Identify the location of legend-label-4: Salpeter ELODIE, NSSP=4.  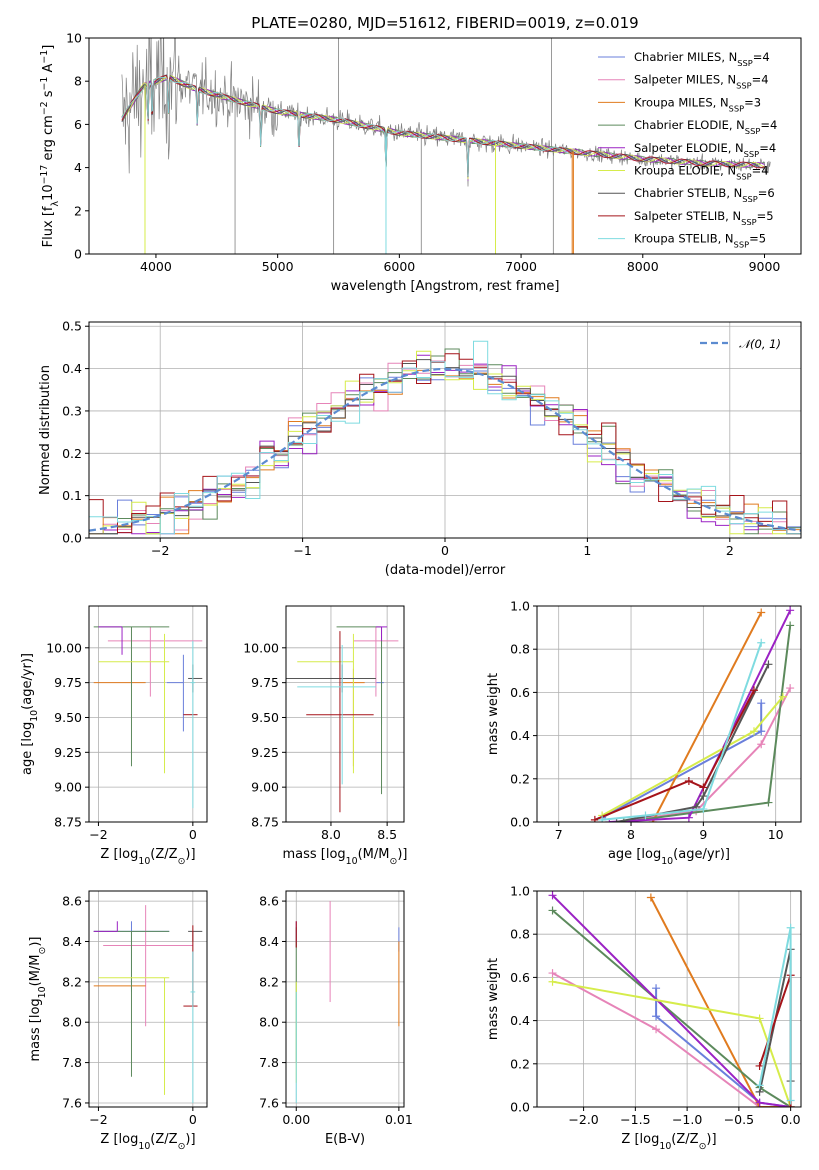
(705, 150).